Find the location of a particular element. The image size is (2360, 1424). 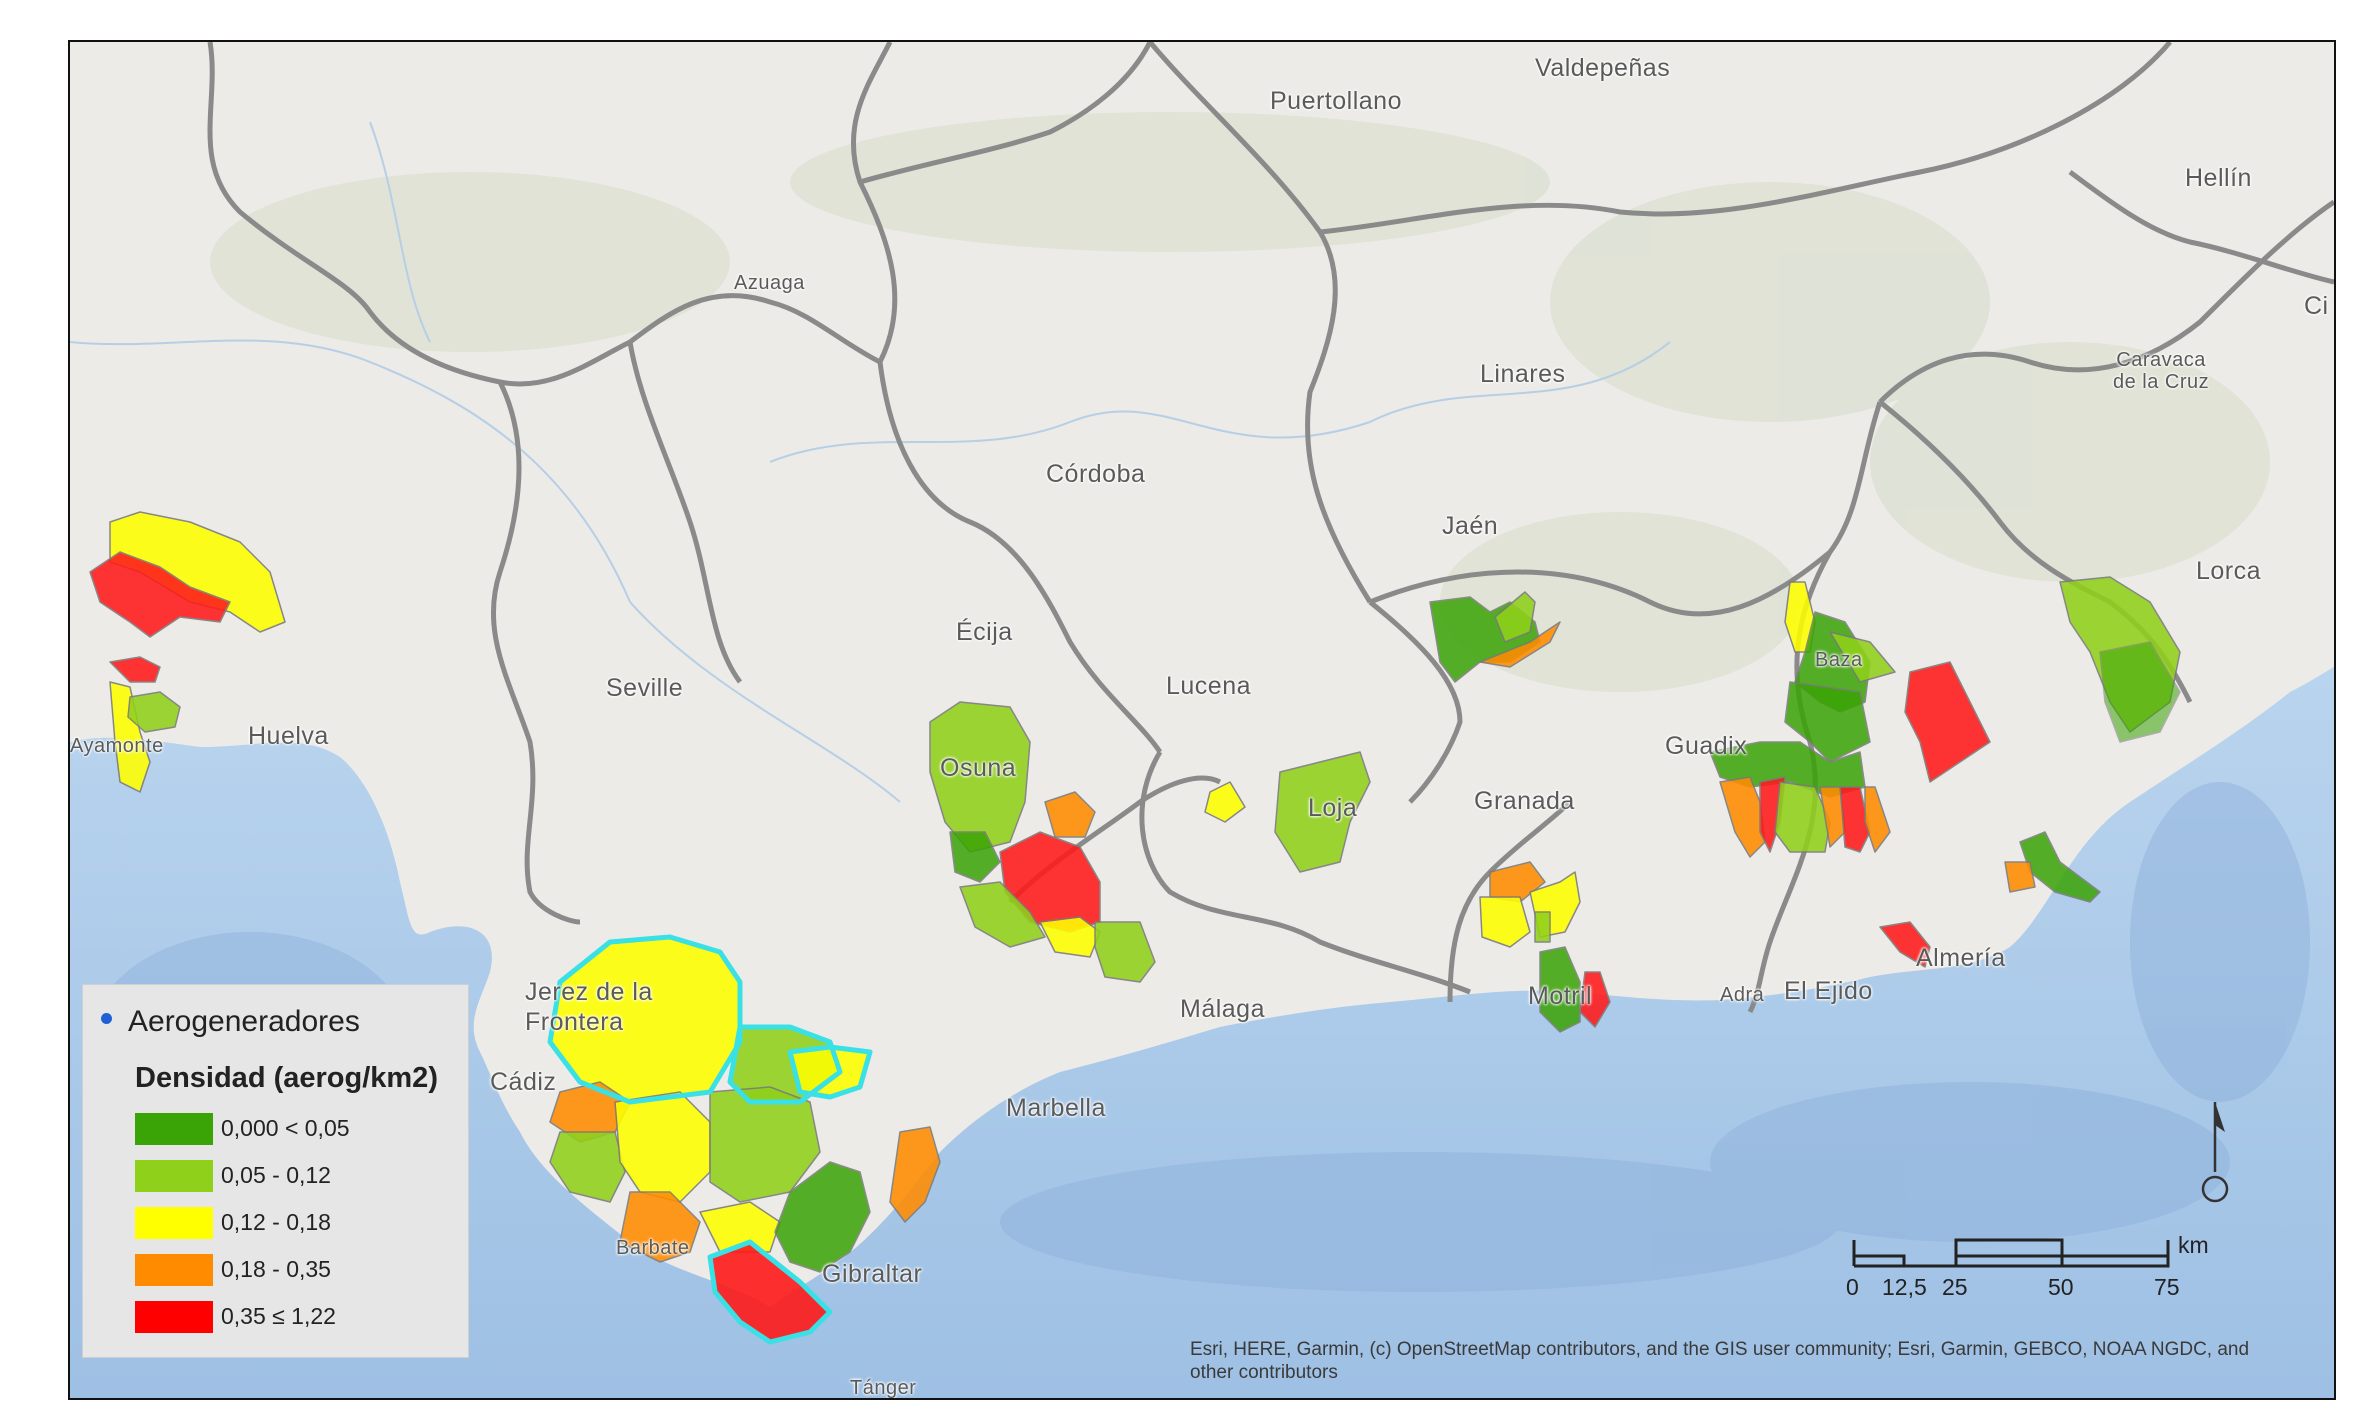

place-label: Lorca is located at coordinates (2229, 571).